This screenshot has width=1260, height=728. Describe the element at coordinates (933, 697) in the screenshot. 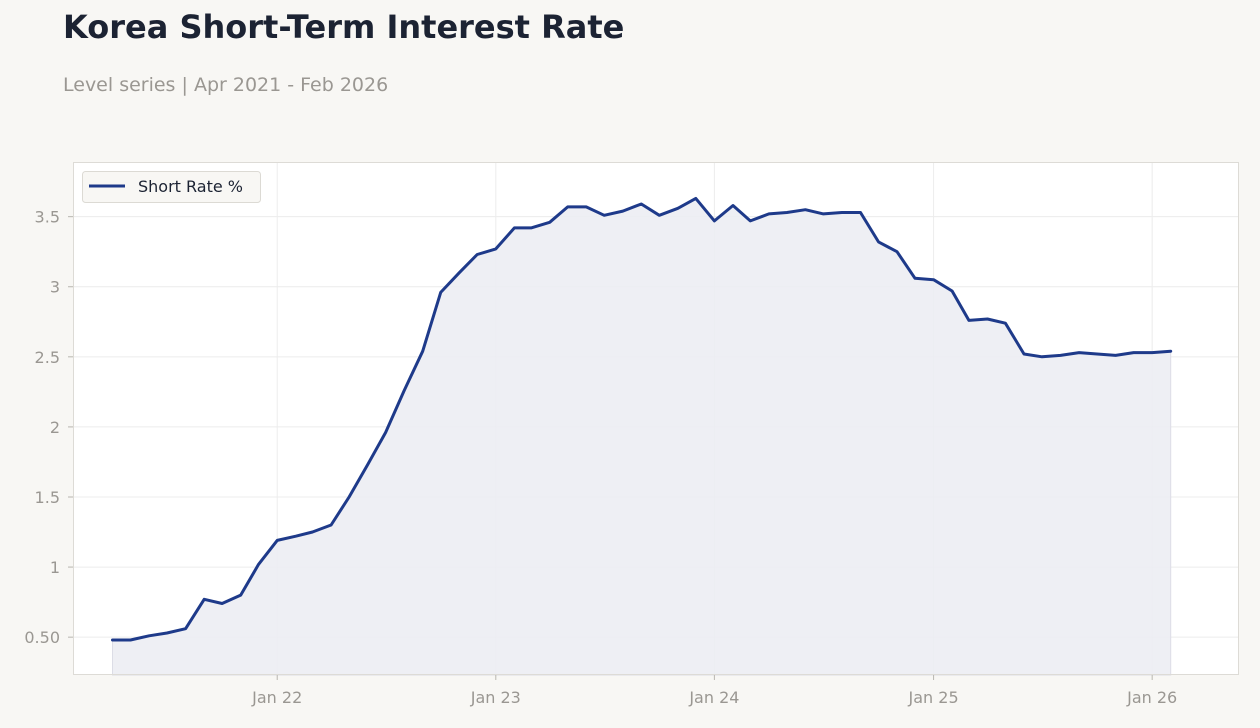

I see `x-tick-label: Jan 25` at that location.